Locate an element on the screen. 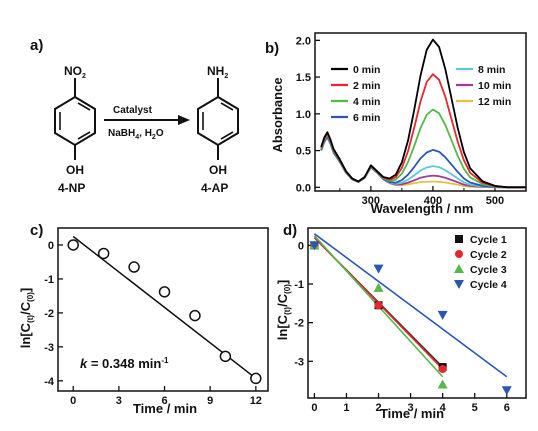  legend-label: Cycle 3 is located at coordinates (488, 270).